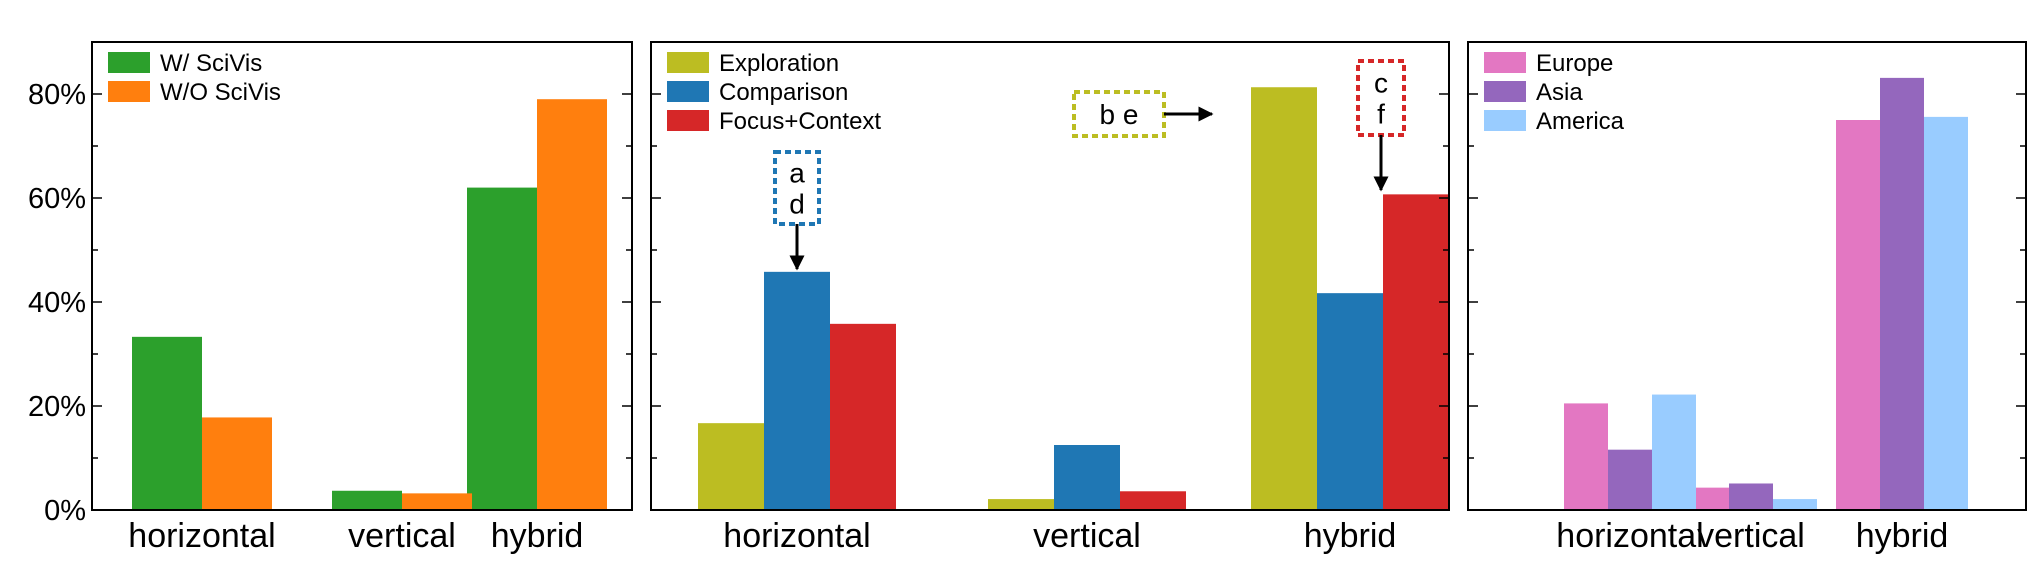  Describe the element at coordinates (1795, 504) in the screenshot. I see `bar-america-vertical` at that location.